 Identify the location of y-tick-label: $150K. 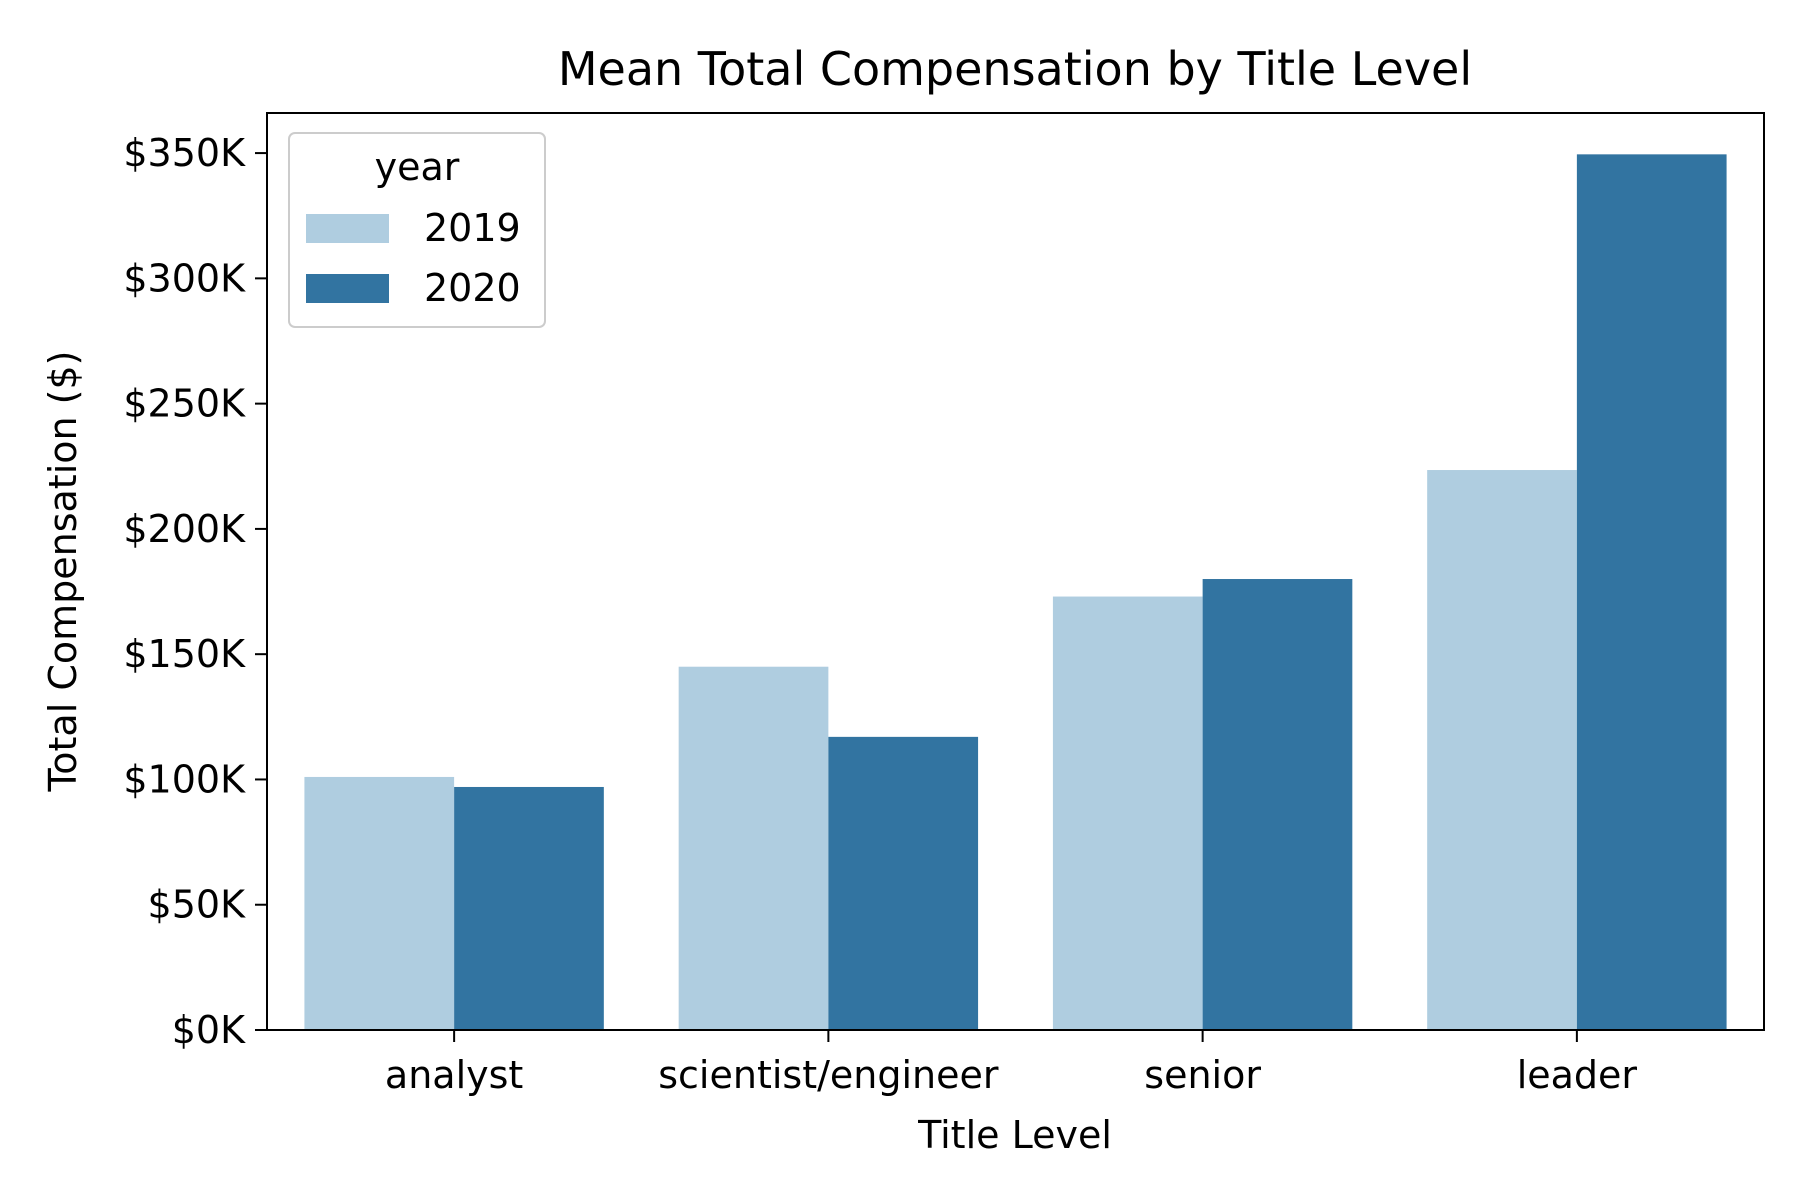
(184, 654).